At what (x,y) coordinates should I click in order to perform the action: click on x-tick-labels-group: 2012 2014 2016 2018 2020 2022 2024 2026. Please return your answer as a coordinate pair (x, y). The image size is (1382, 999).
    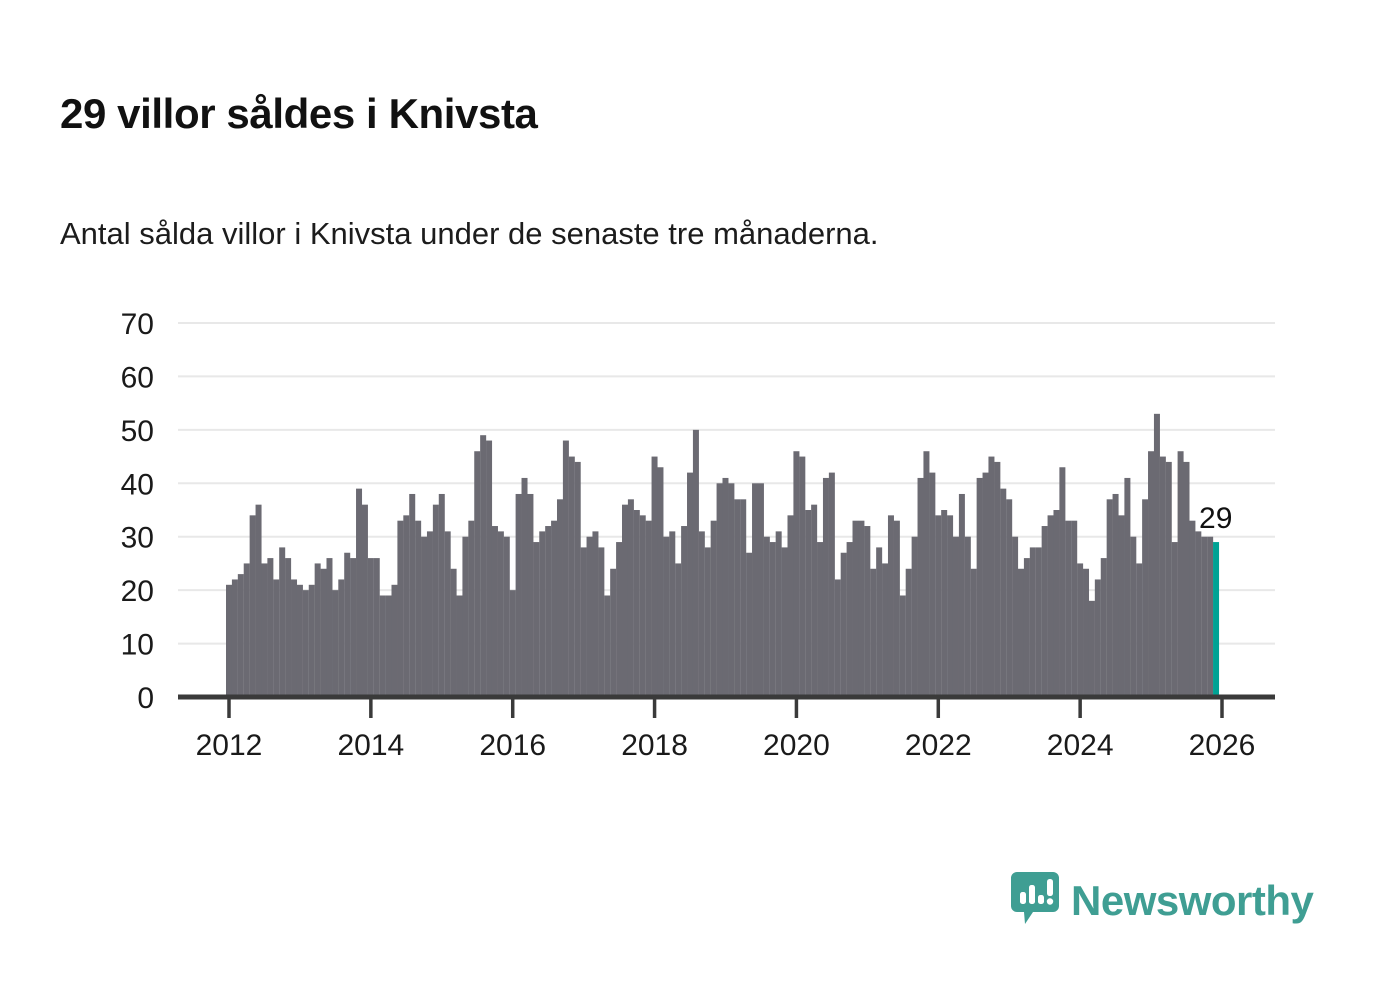
    Looking at the image, I should click on (726, 745).